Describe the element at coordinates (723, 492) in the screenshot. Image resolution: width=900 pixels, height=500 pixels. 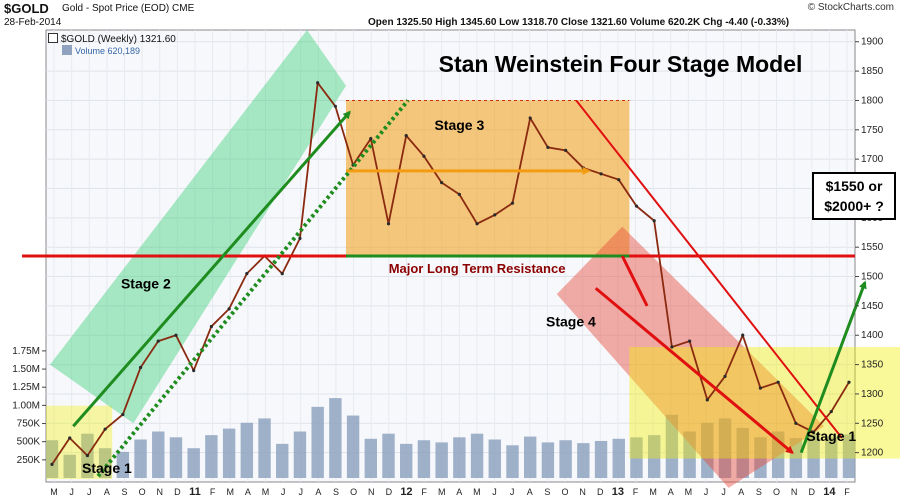
I see `x-tick-label-38: J` at that location.